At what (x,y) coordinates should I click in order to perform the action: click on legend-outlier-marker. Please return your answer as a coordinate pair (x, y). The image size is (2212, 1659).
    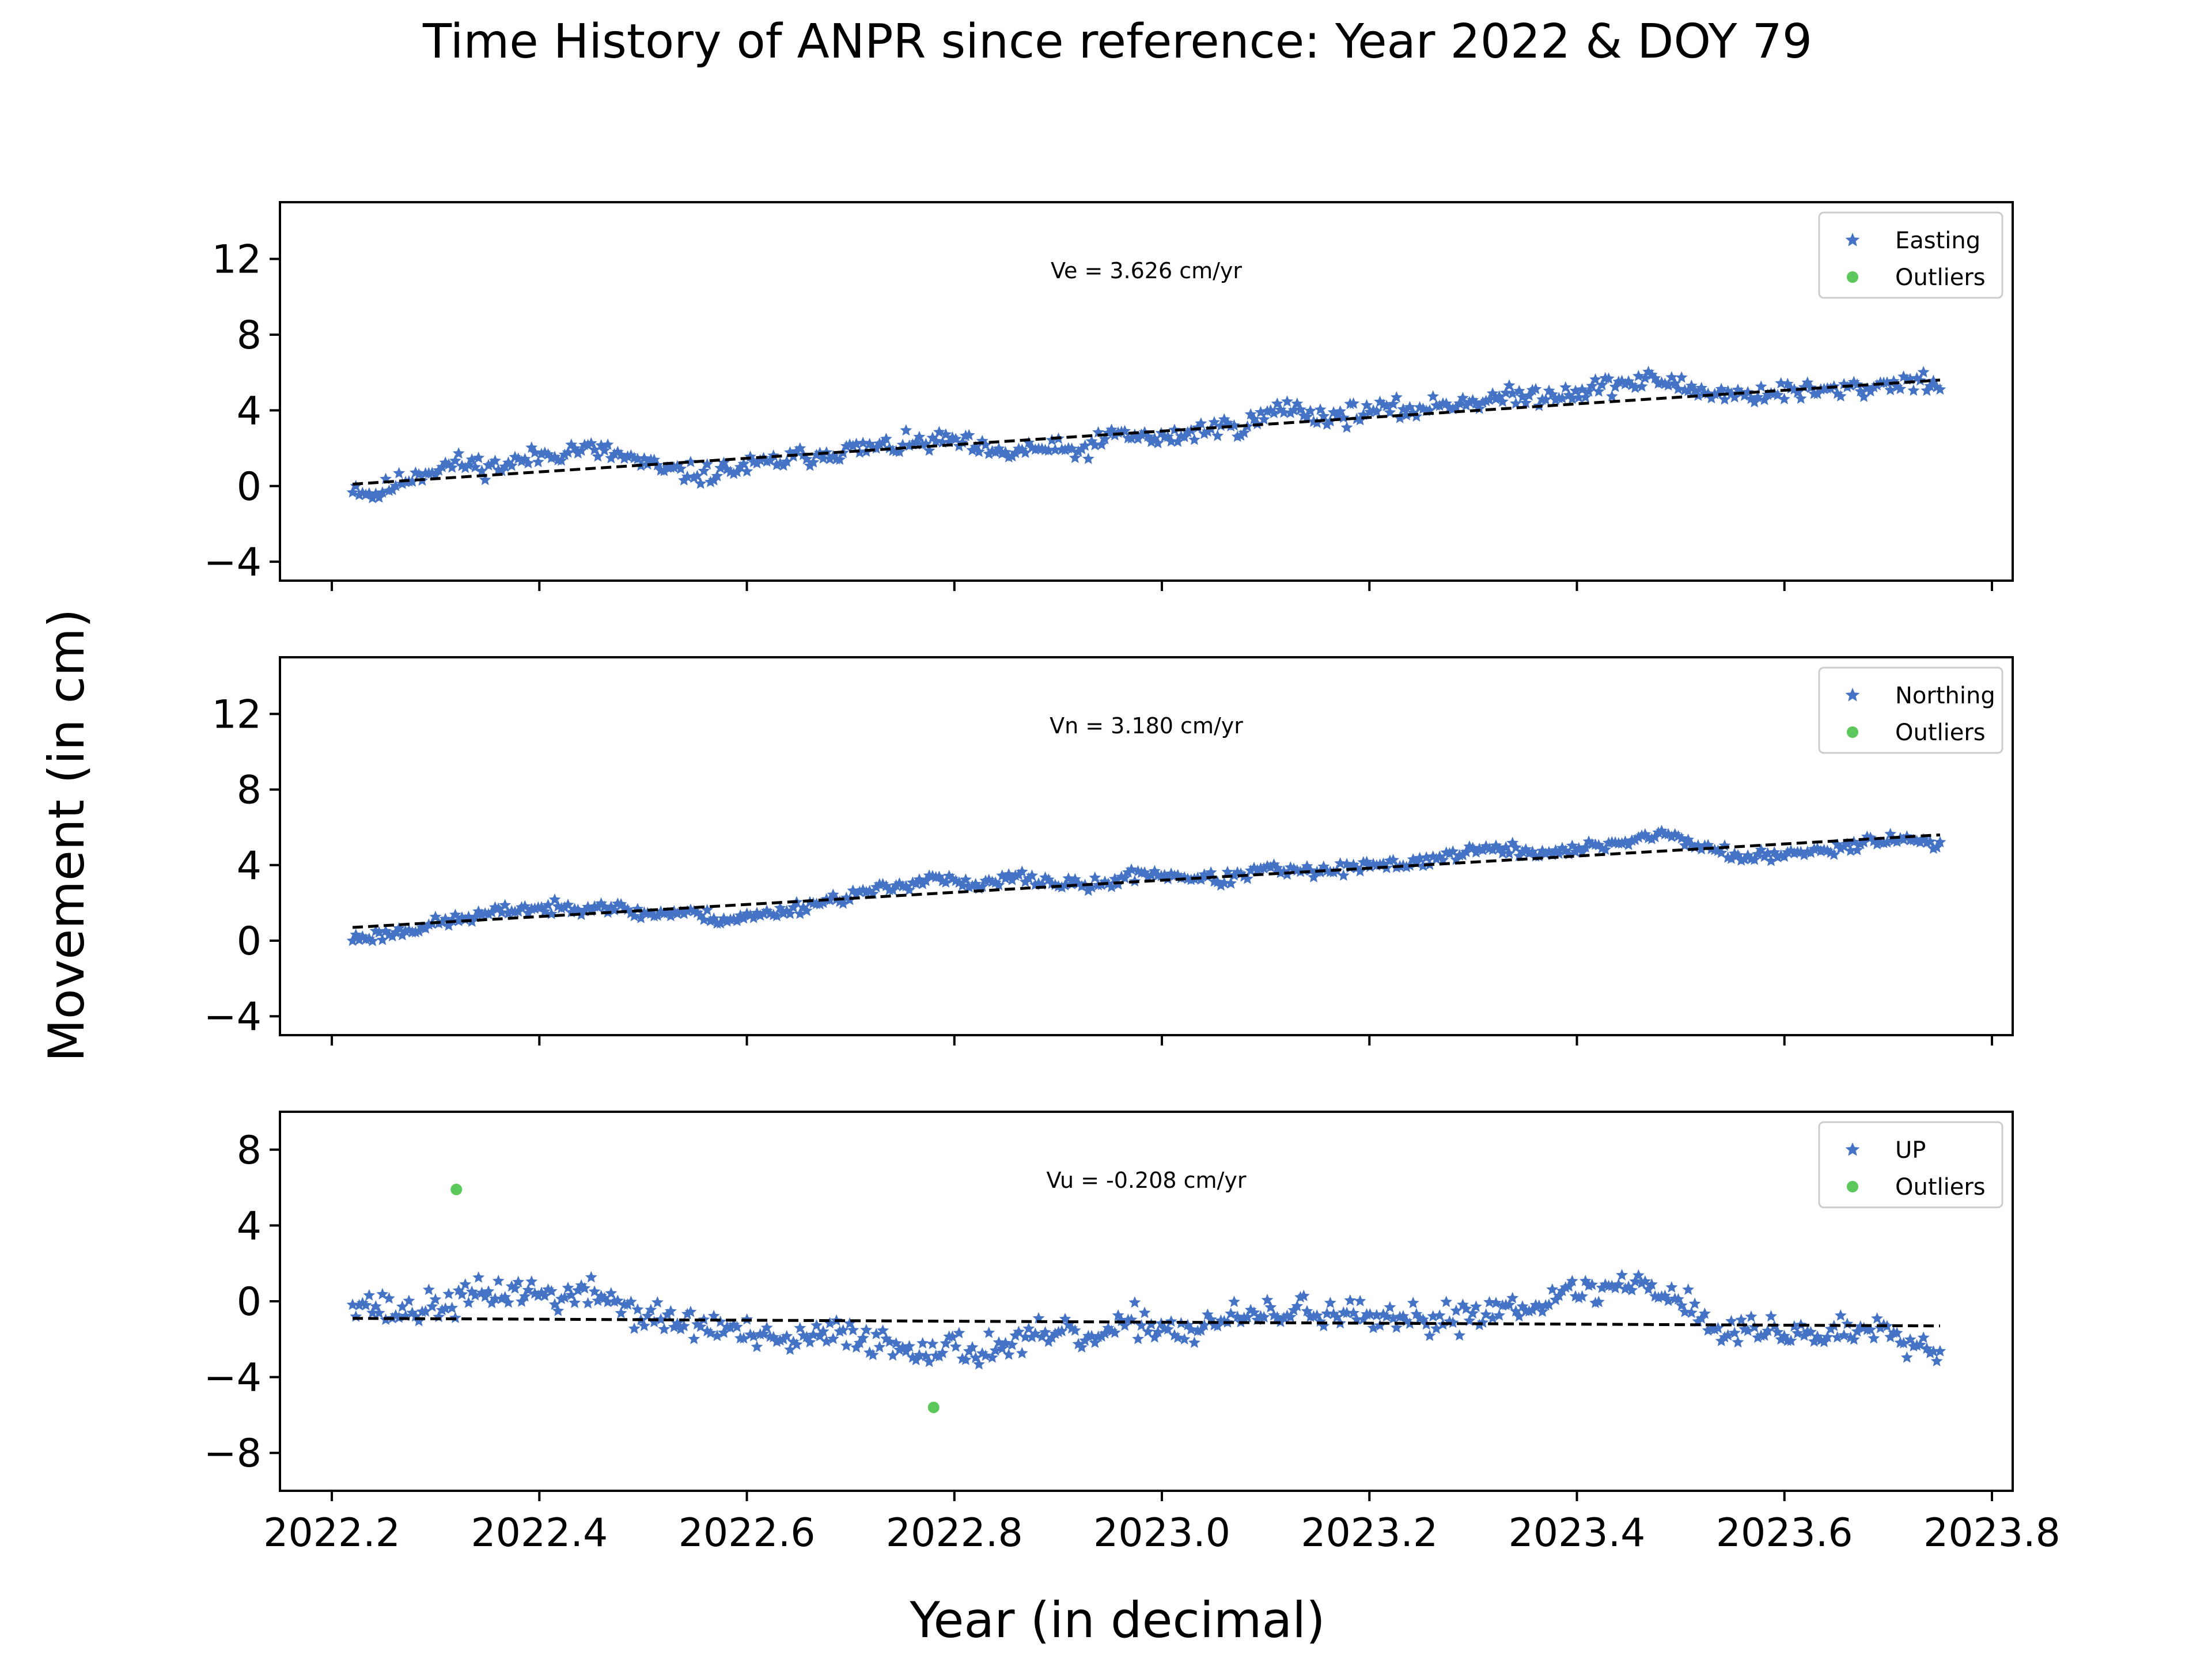
    Looking at the image, I should click on (1852, 277).